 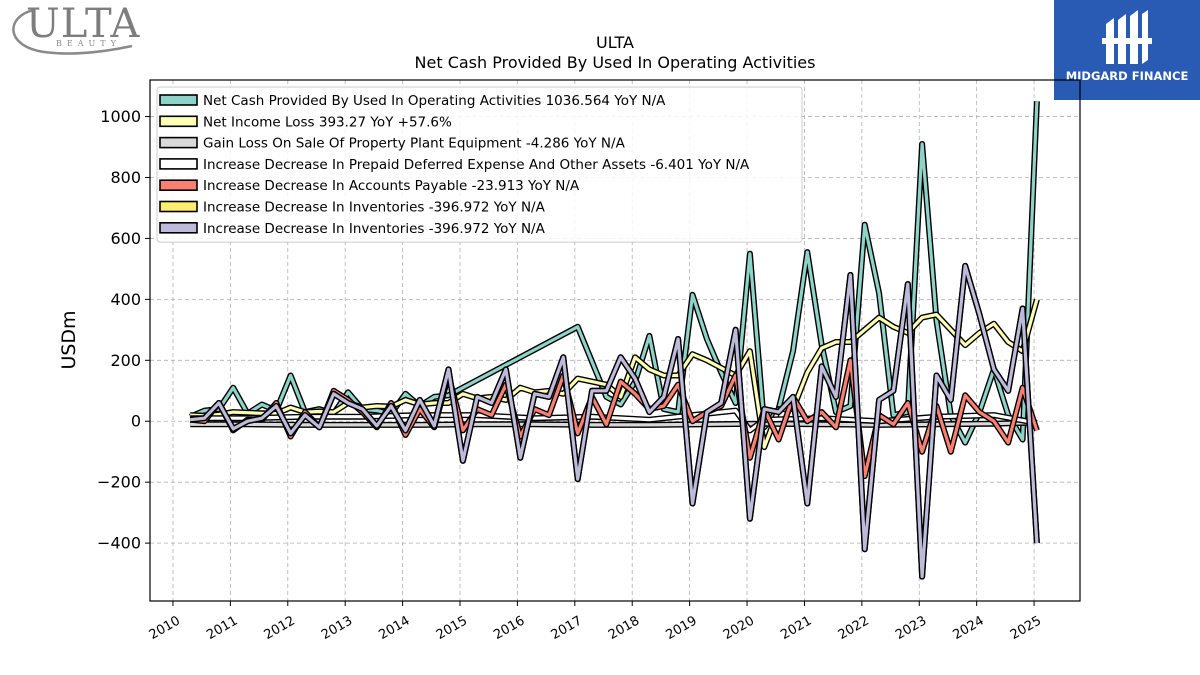 What do you see at coordinates (509, 628) in the screenshot?
I see `x-tick-label: 2016` at bounding box center [509, 628].